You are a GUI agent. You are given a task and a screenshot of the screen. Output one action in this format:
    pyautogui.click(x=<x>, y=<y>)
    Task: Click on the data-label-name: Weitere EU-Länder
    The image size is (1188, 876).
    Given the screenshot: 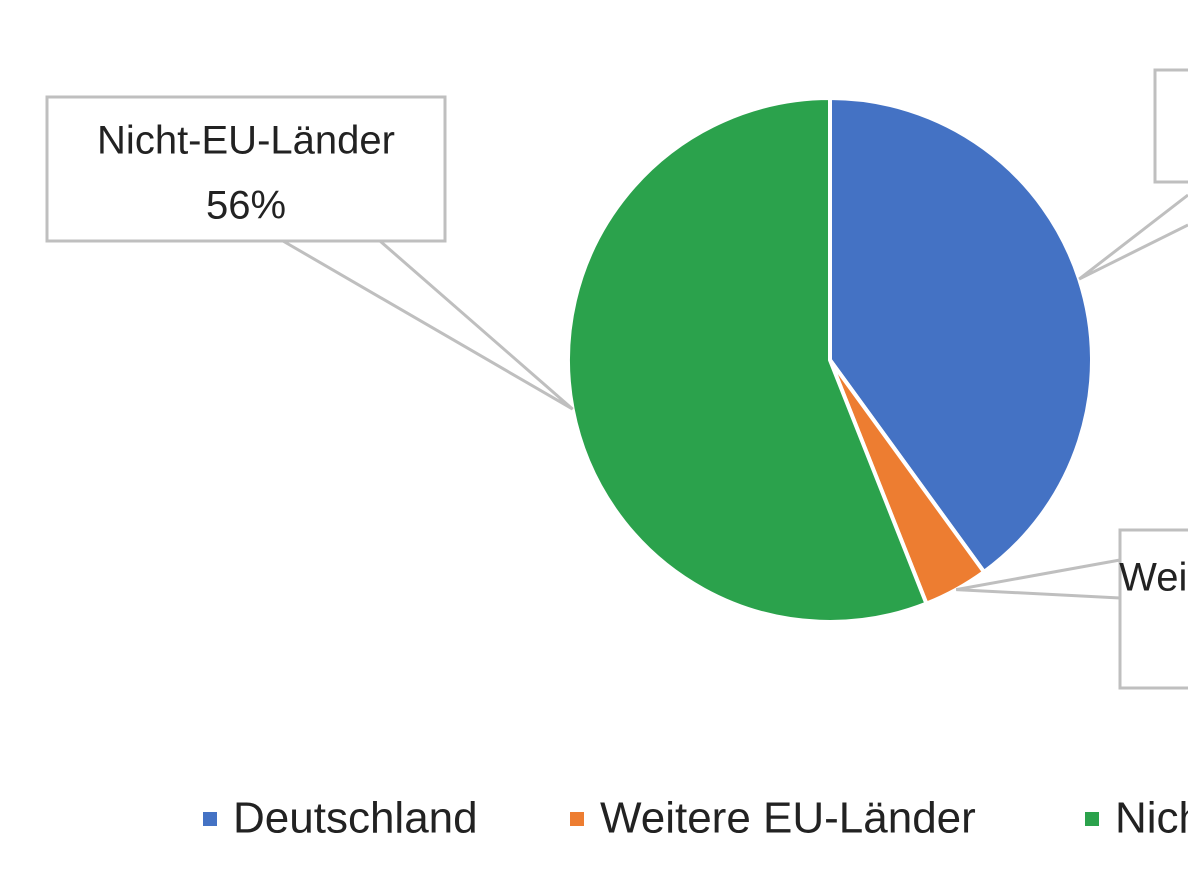 What is the action you would take?
    pyautogui.click(x=1153, y=578)
    